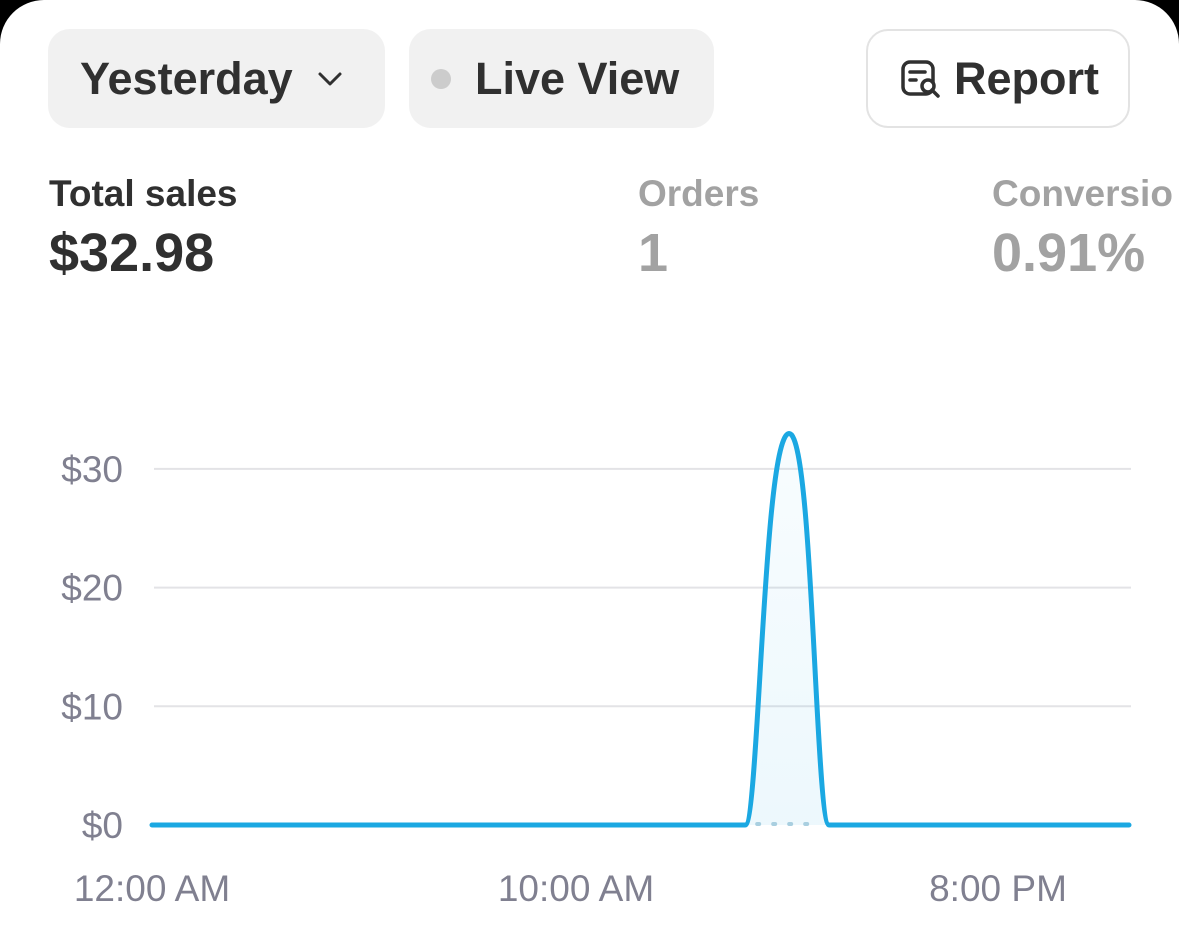 The image size is (1179, 939). Describe the element at coordinates (92, 469) in the screenshot. I see `y-tick-label: $30` at that location.